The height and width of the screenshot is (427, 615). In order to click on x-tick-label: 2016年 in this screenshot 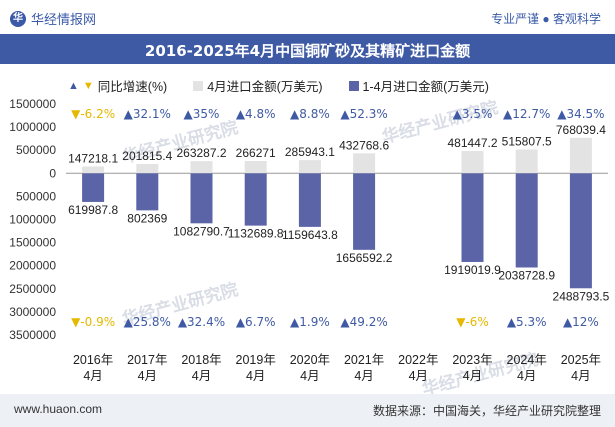, I will do `click(93, 360)`.